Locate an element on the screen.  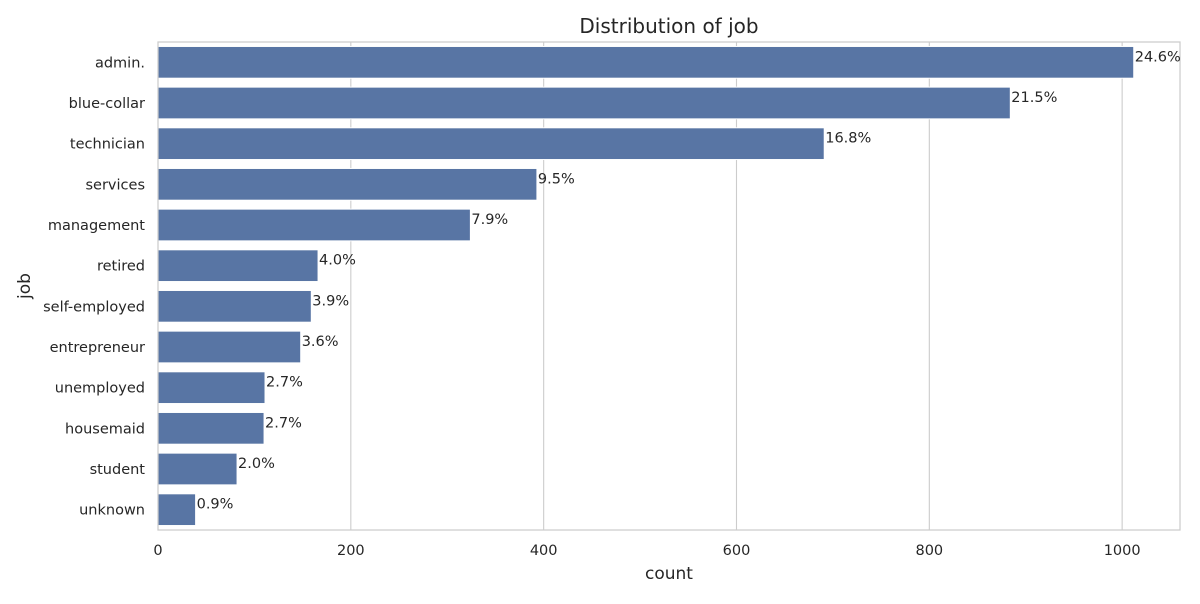
bar-value-label: 0.9% is located at coordinates (215, 505).